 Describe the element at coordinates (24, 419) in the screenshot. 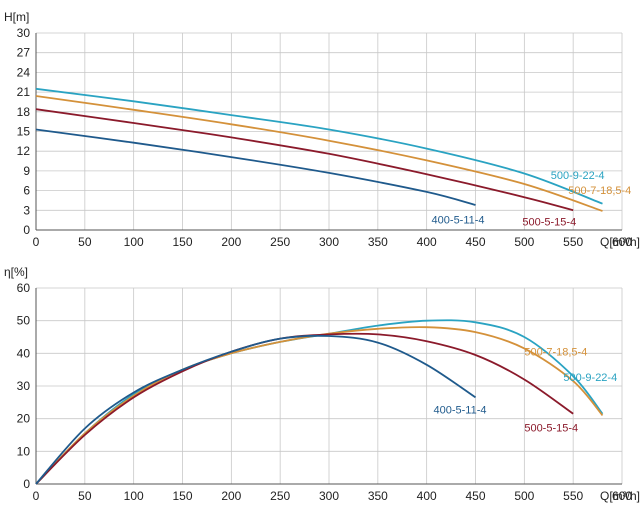

I see `y-tick-label: 20` at that location.